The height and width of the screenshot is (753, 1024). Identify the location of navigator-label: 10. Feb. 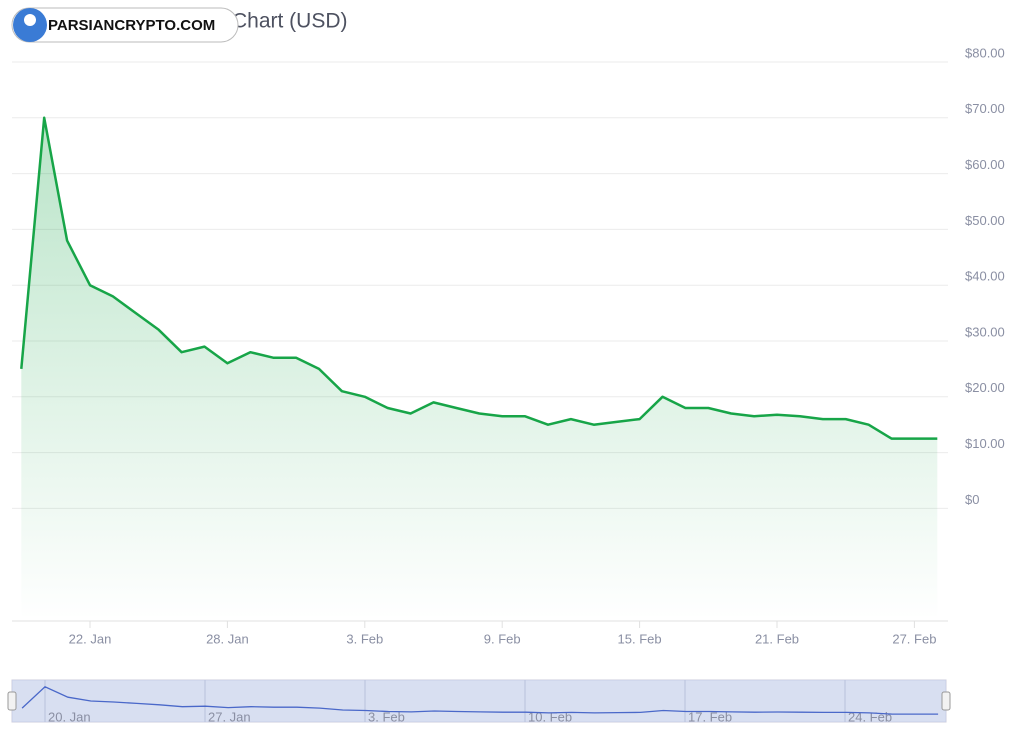
(550, 716).